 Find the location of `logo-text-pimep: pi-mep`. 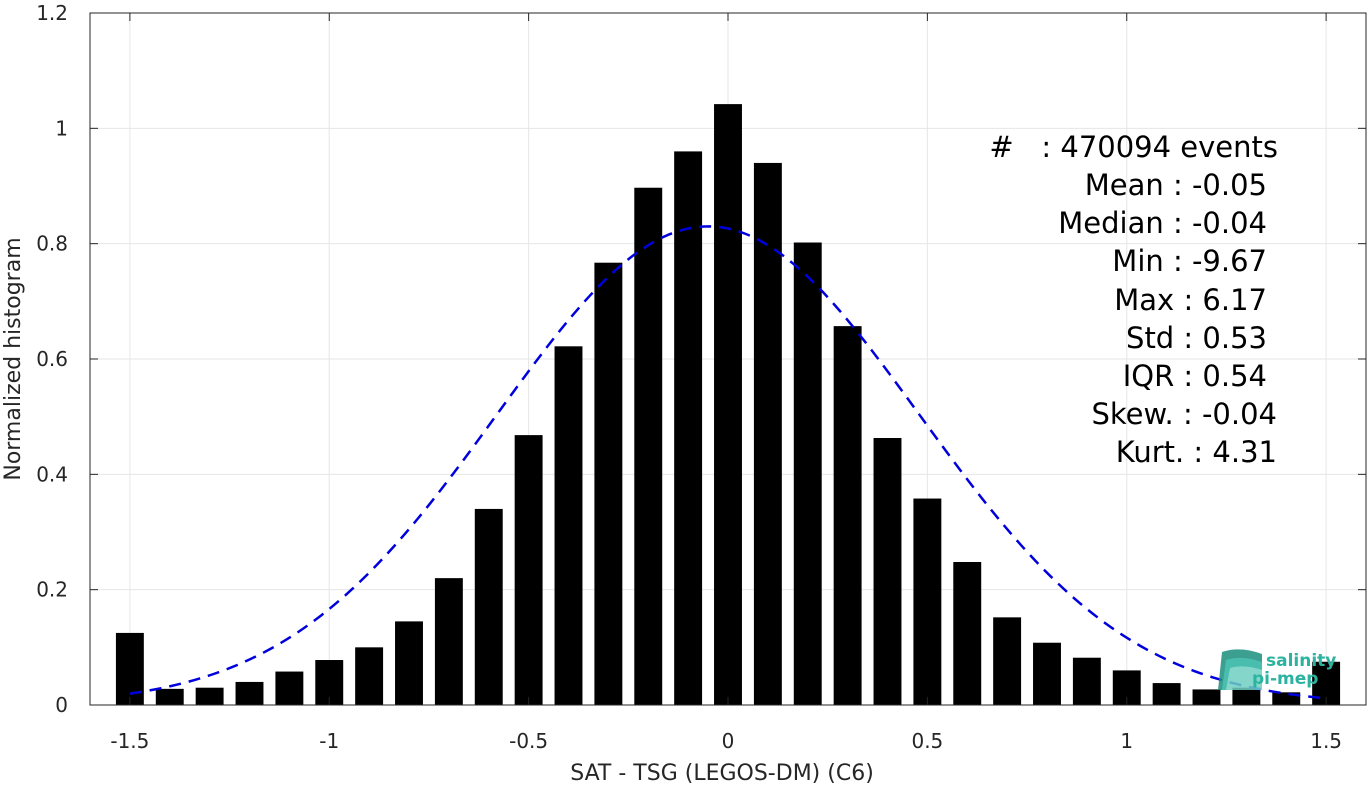

logo-text-pimep: pi-mep is located at coordinates (1285, 679).